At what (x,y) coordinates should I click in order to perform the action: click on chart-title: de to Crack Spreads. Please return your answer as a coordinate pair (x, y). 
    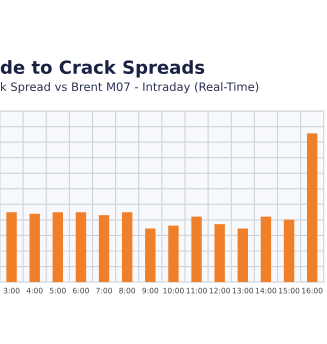
    Looking at the image, I should click on (102, 69).